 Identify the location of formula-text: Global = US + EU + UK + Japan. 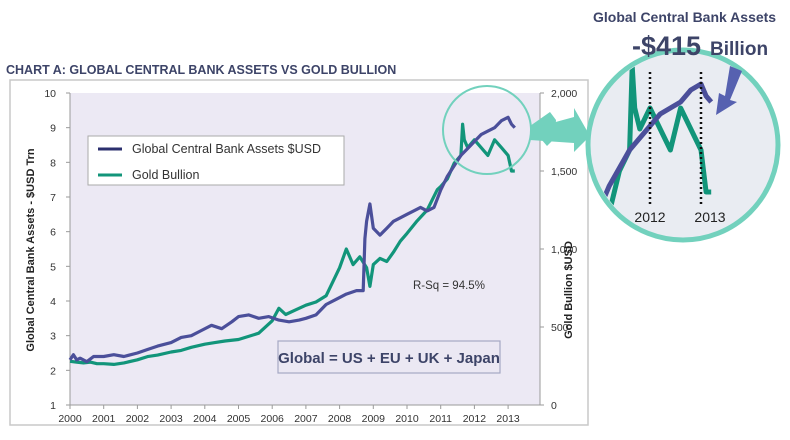
(389, 358).